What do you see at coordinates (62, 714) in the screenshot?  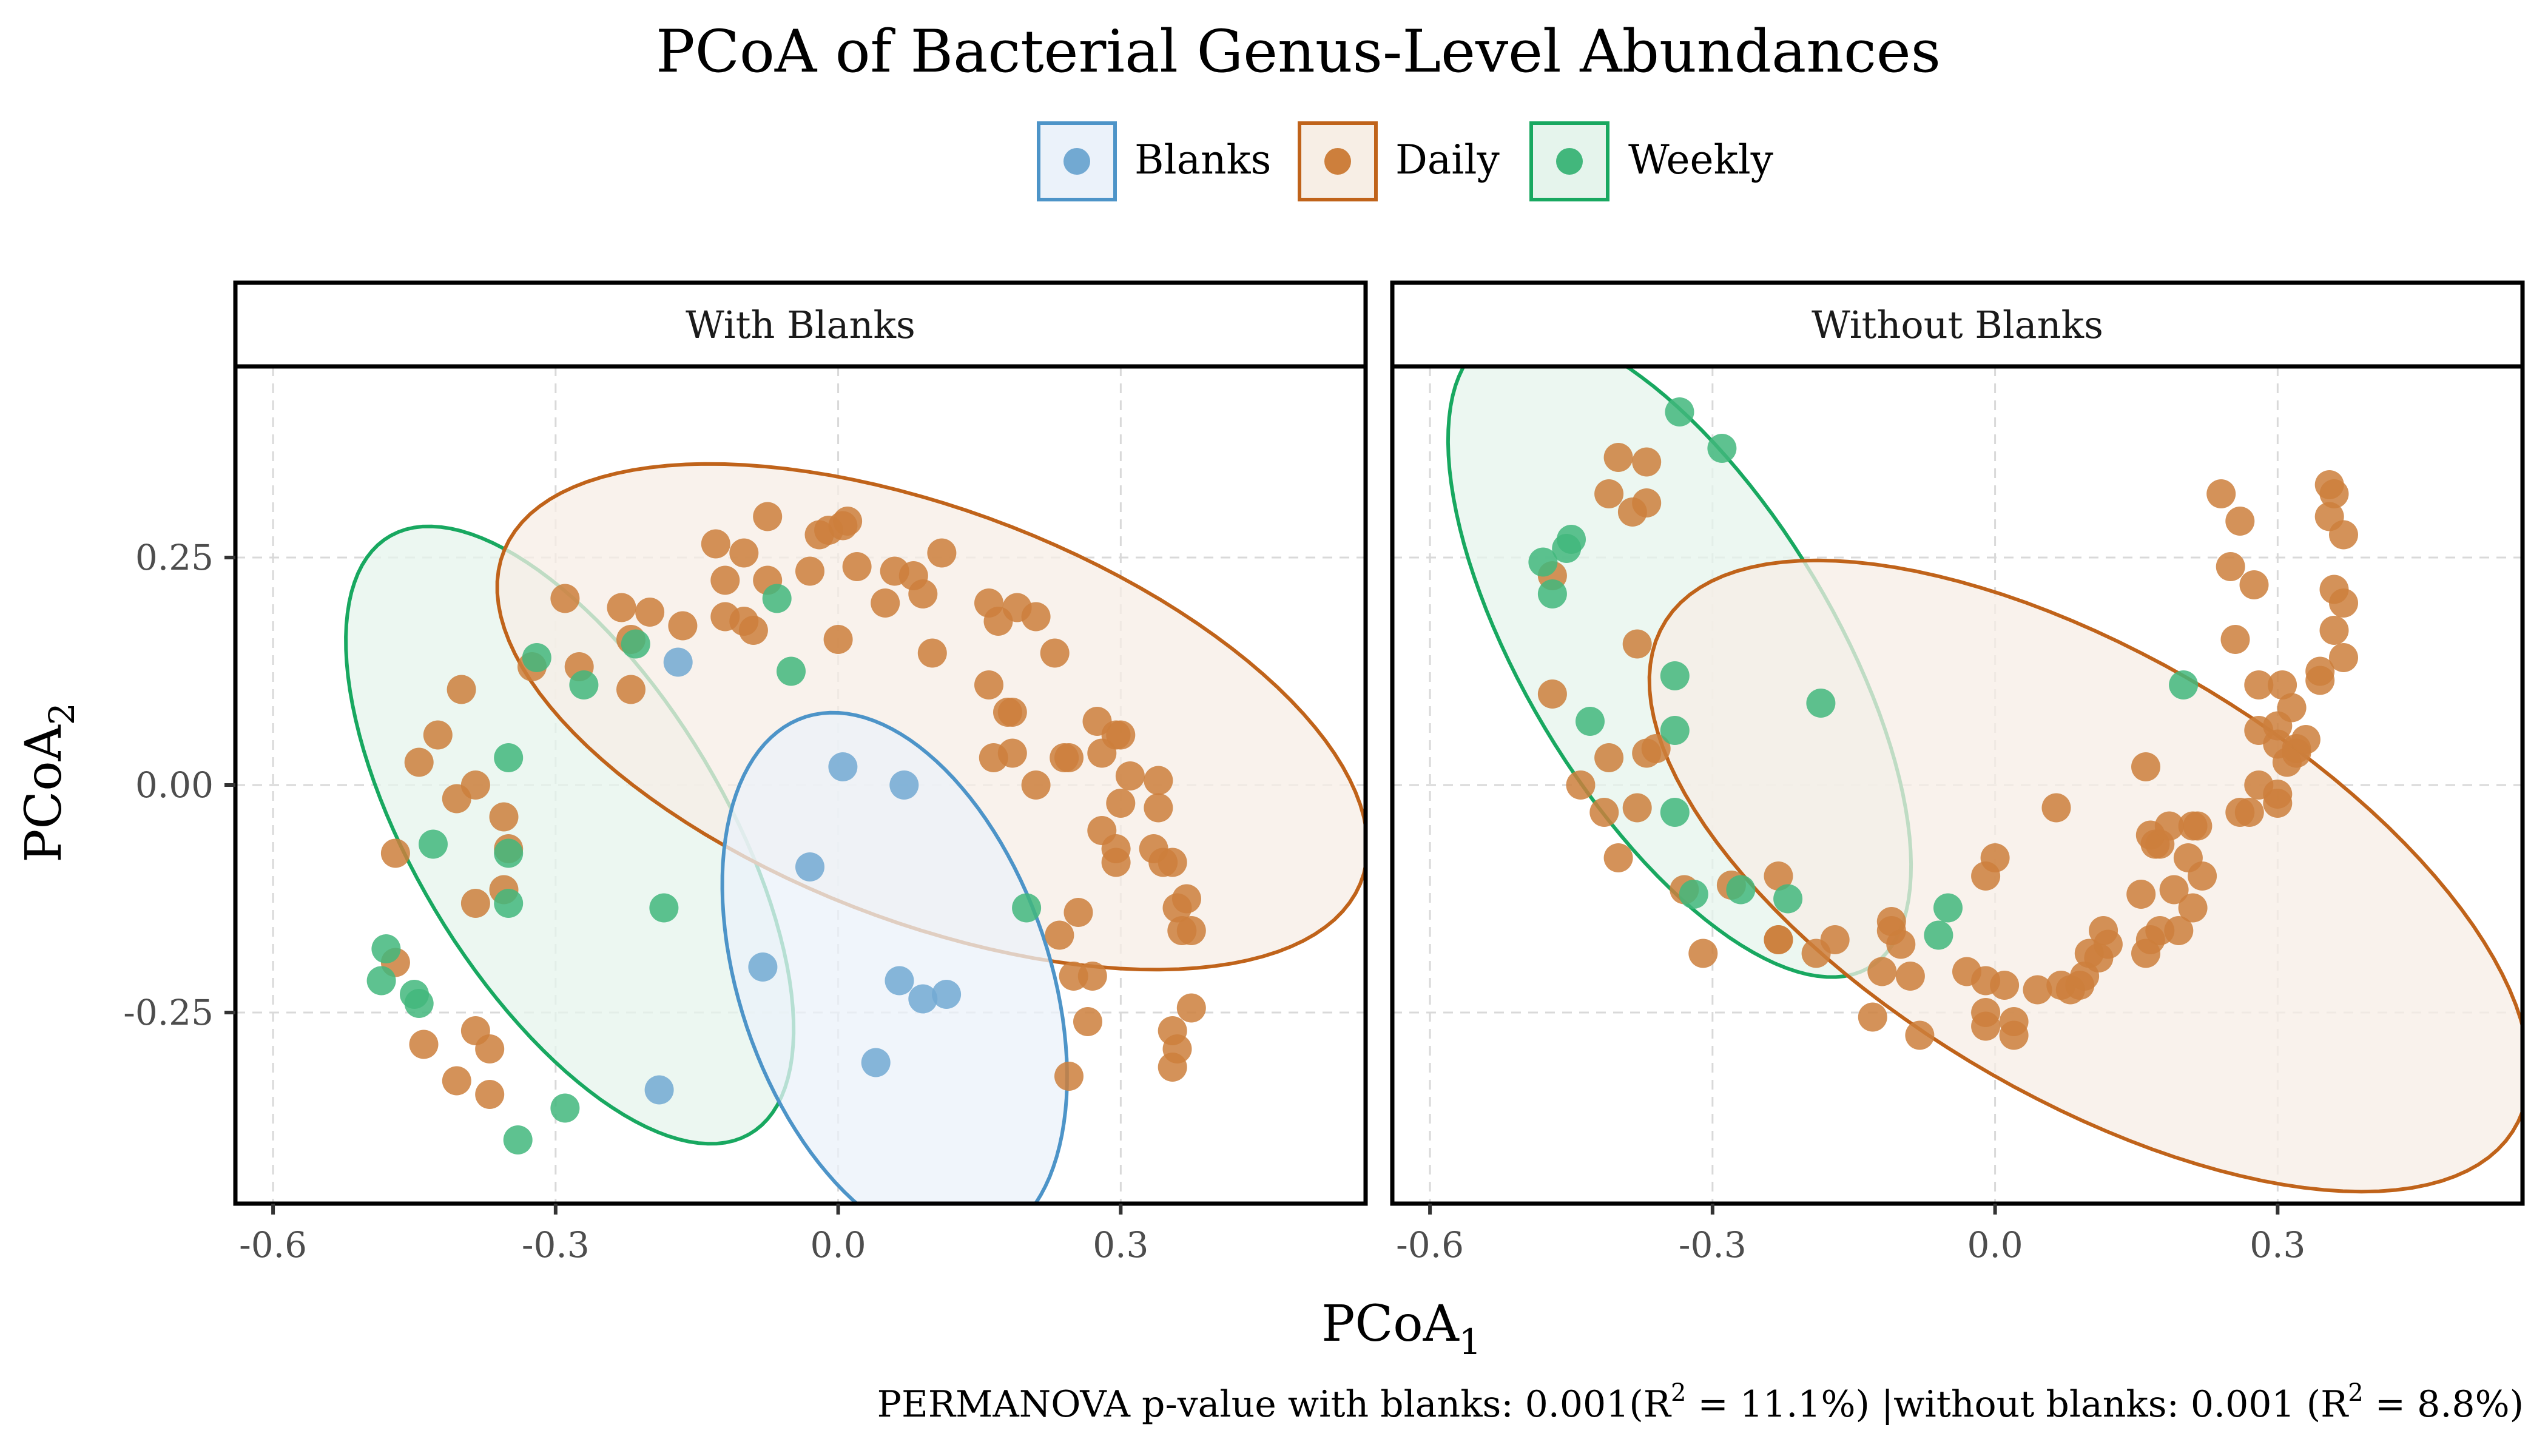 I see `y-axis-title-sub: 2` at bounding box center [62, 714].